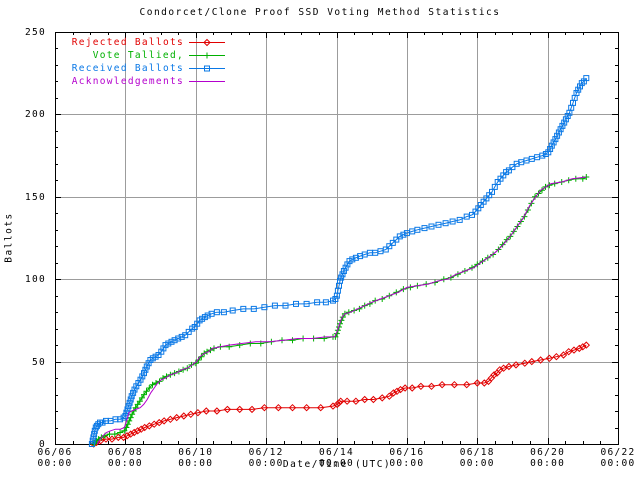  I want to click on legend-label: Vote Tallied,, so click(138, 55).